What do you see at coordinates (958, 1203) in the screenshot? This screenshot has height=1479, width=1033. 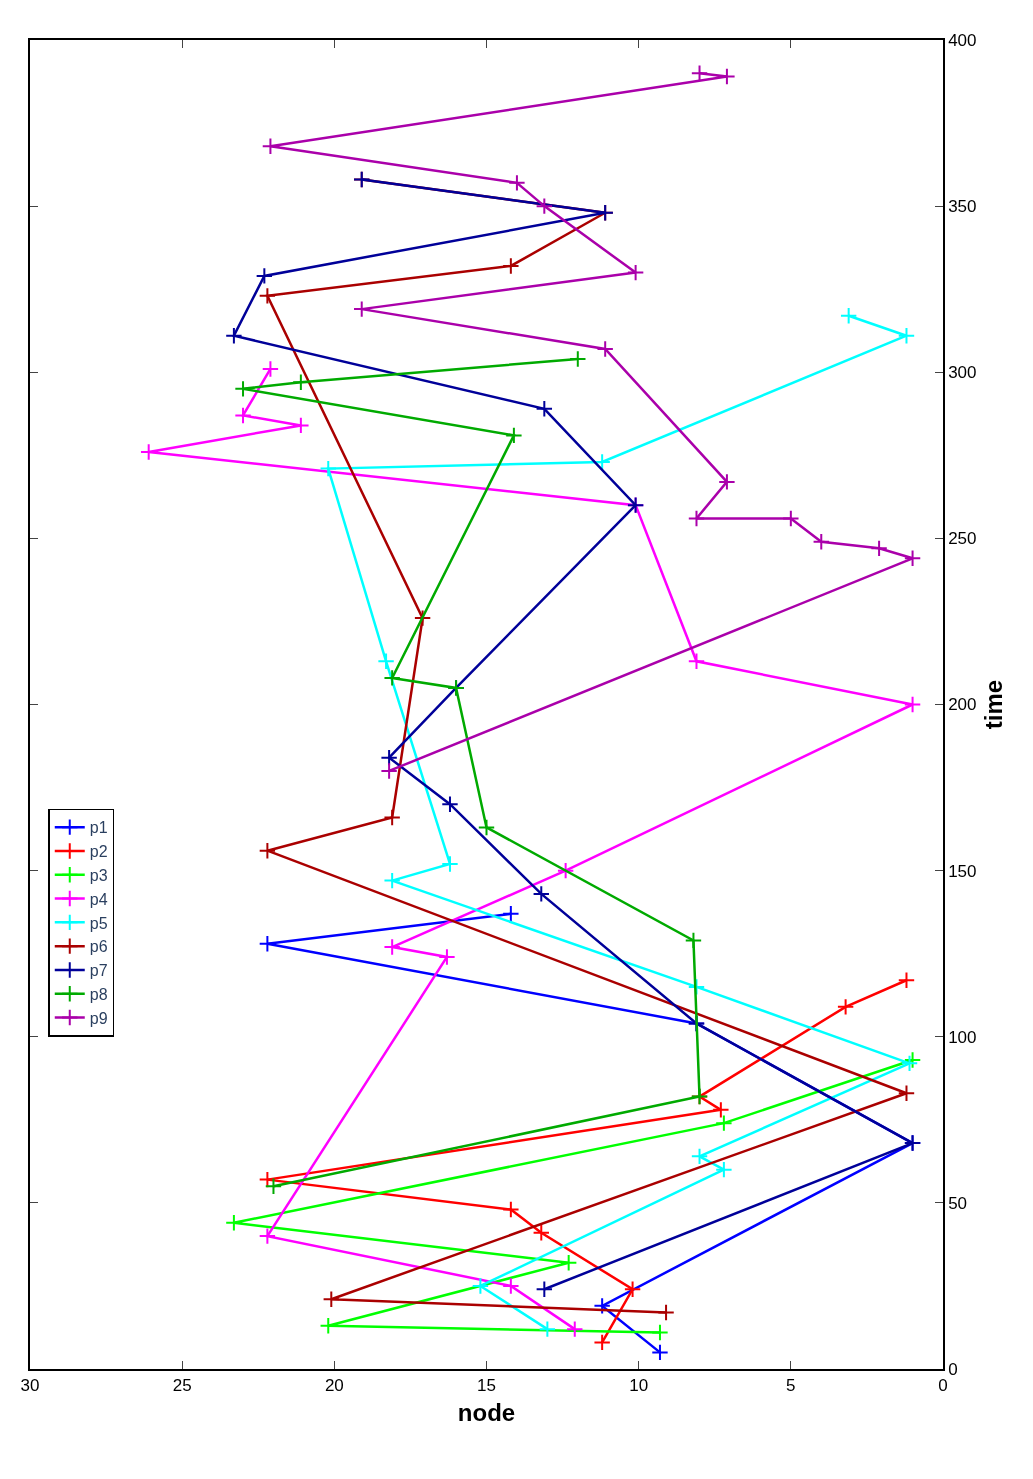 I see `y-tick-label: 50` at bounding box center [958, 1203].